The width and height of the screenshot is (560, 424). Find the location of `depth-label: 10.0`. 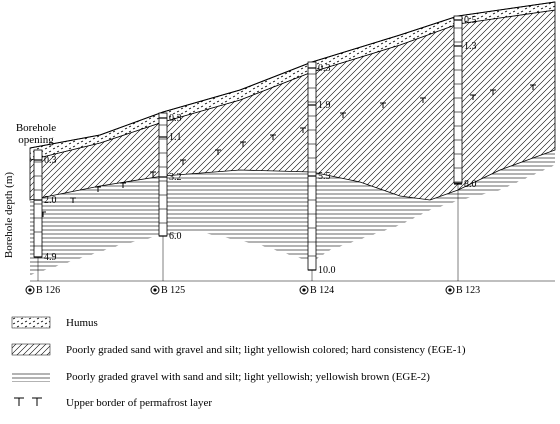

depth-label: 10.0 is located at coordinates (327, 270).